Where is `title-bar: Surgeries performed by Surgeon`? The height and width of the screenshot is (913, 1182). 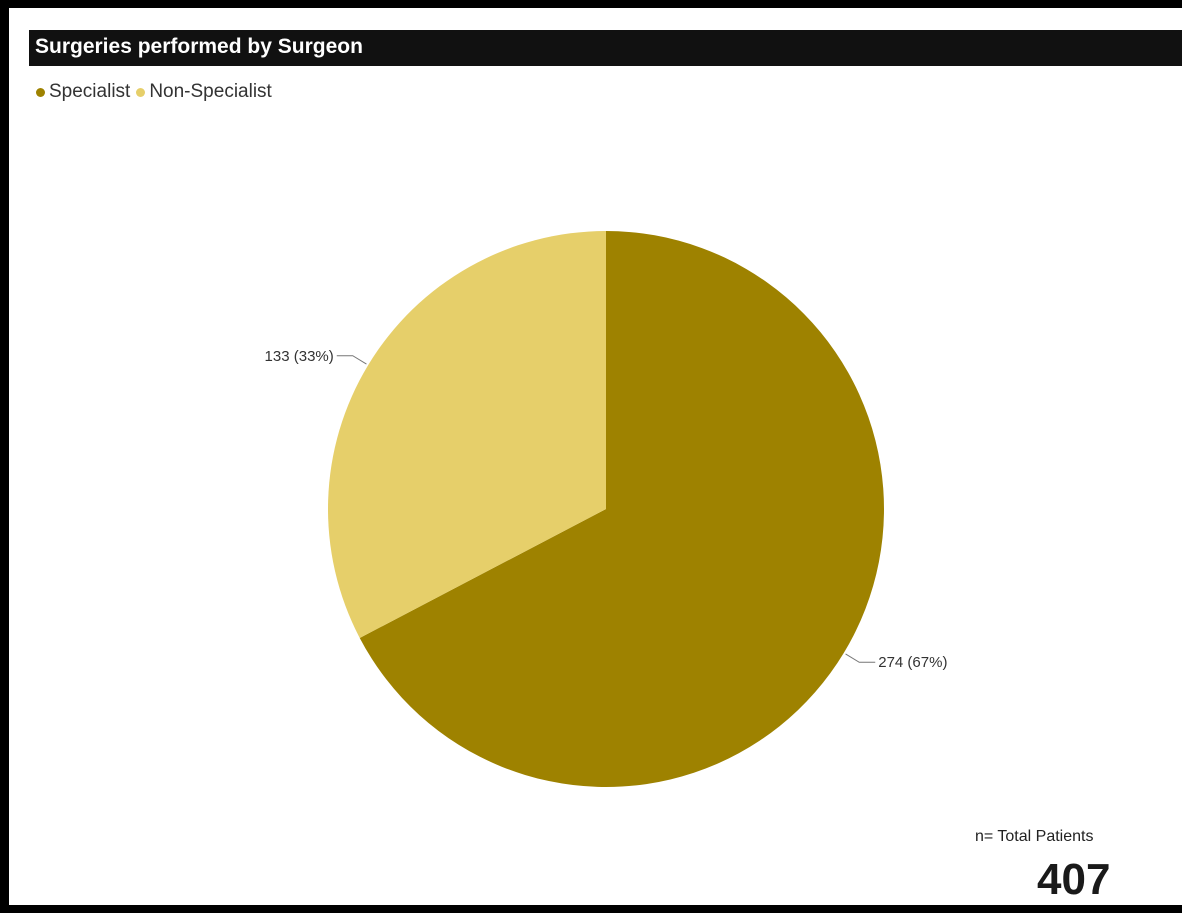
title-bar: Surgeries performed by Surgeon is located at coordinates (605, 48).